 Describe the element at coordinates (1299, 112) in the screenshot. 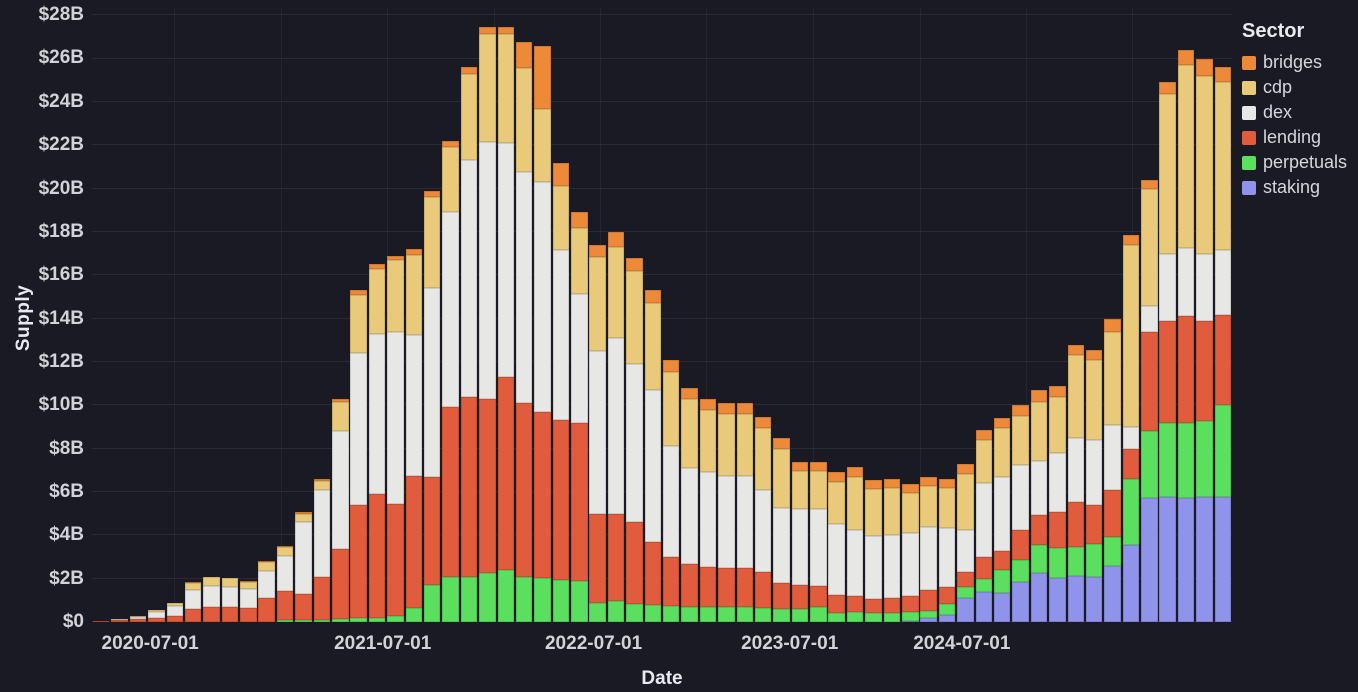

I see `legend-item-dex: dex` at that location.